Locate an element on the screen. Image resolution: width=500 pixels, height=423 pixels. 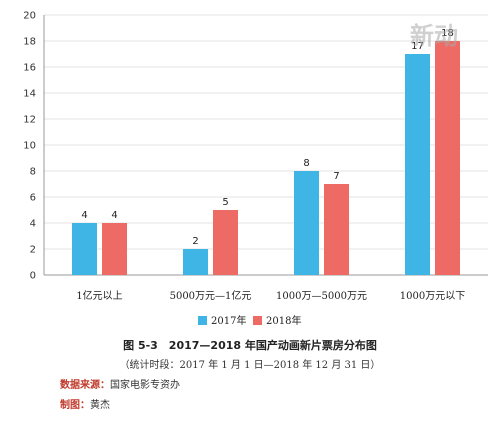
chart-maker-value: 黄杰 is located at coordinates (100, 405).